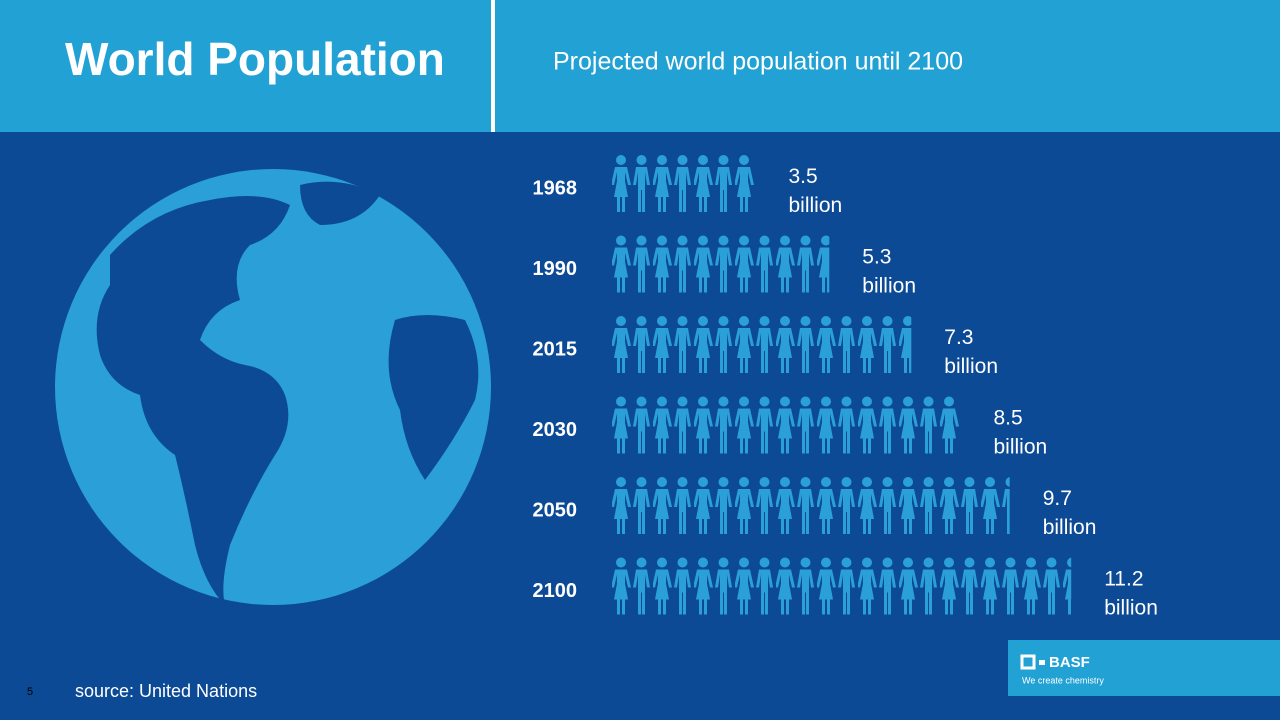 This screenshot has width=1280, height=720. What do you see at coordinates (555, 591) in the screenshot?
I see `category-label: 2100` at bounding box center [555, 591].